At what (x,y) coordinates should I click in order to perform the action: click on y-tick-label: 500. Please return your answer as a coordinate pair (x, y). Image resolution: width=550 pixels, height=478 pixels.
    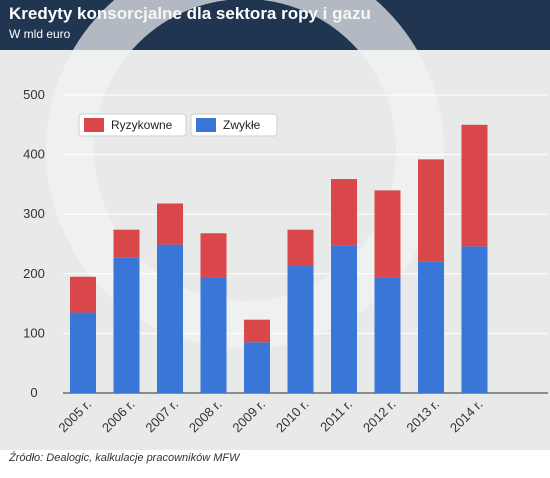
    Looking at the image, I should click on (34, 94).